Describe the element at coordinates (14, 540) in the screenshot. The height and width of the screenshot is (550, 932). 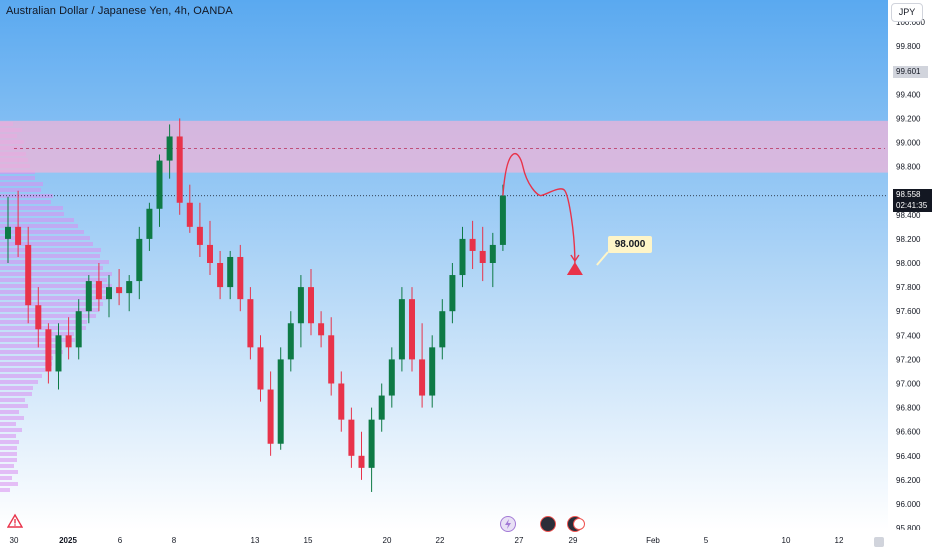
I see `time-tick-label: 30` at that location.